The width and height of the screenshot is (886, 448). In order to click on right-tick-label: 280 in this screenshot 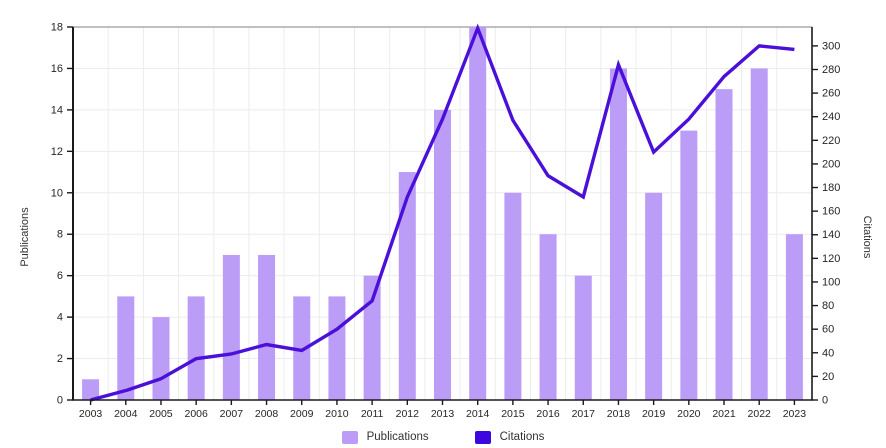, I will do `click(831, 70)`.